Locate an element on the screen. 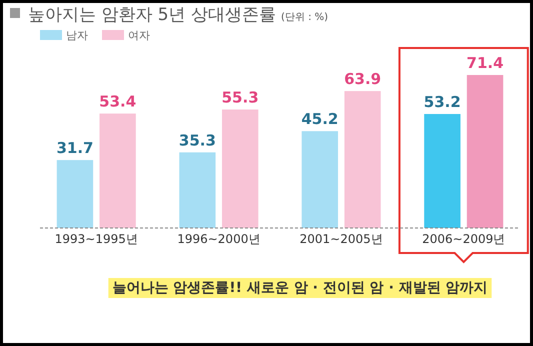  data-label: 31.7 is located at coordinates (75, 148).